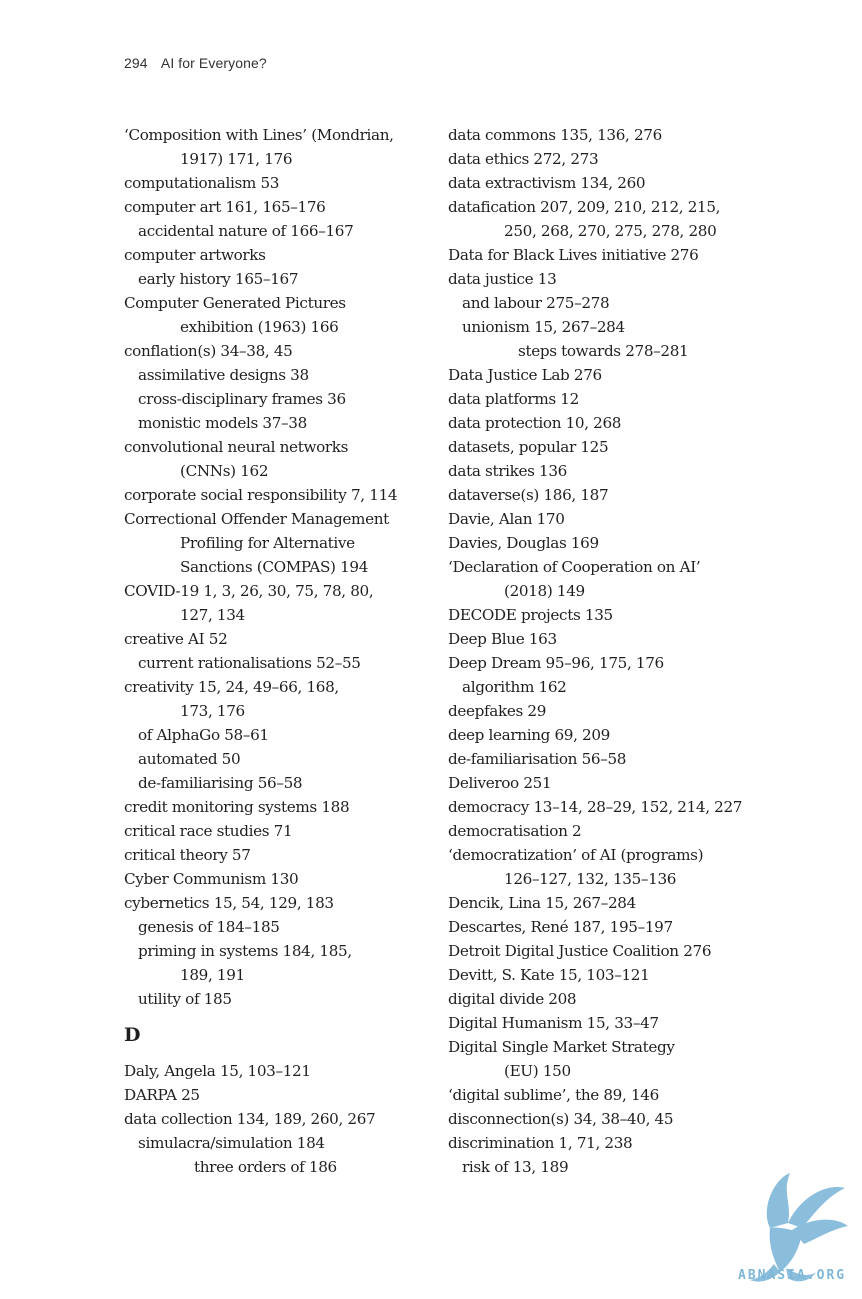  I want to click on index-entry: Deliveroo 251, so click(500, 783).